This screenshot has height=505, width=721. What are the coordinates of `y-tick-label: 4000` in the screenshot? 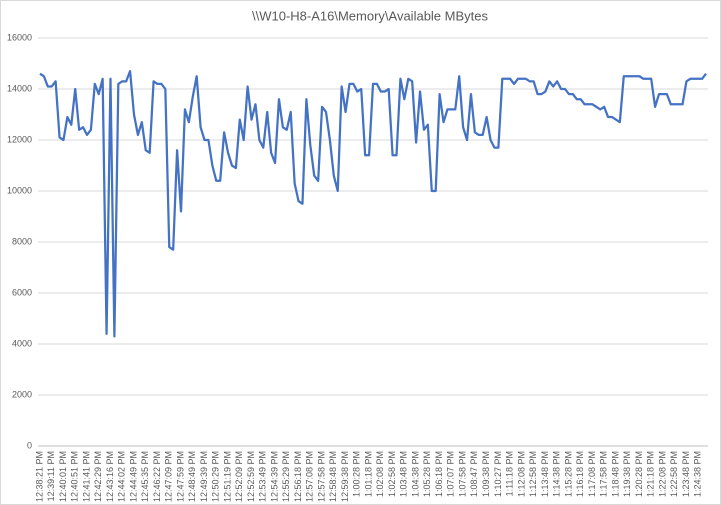 It's located at (22, 343).